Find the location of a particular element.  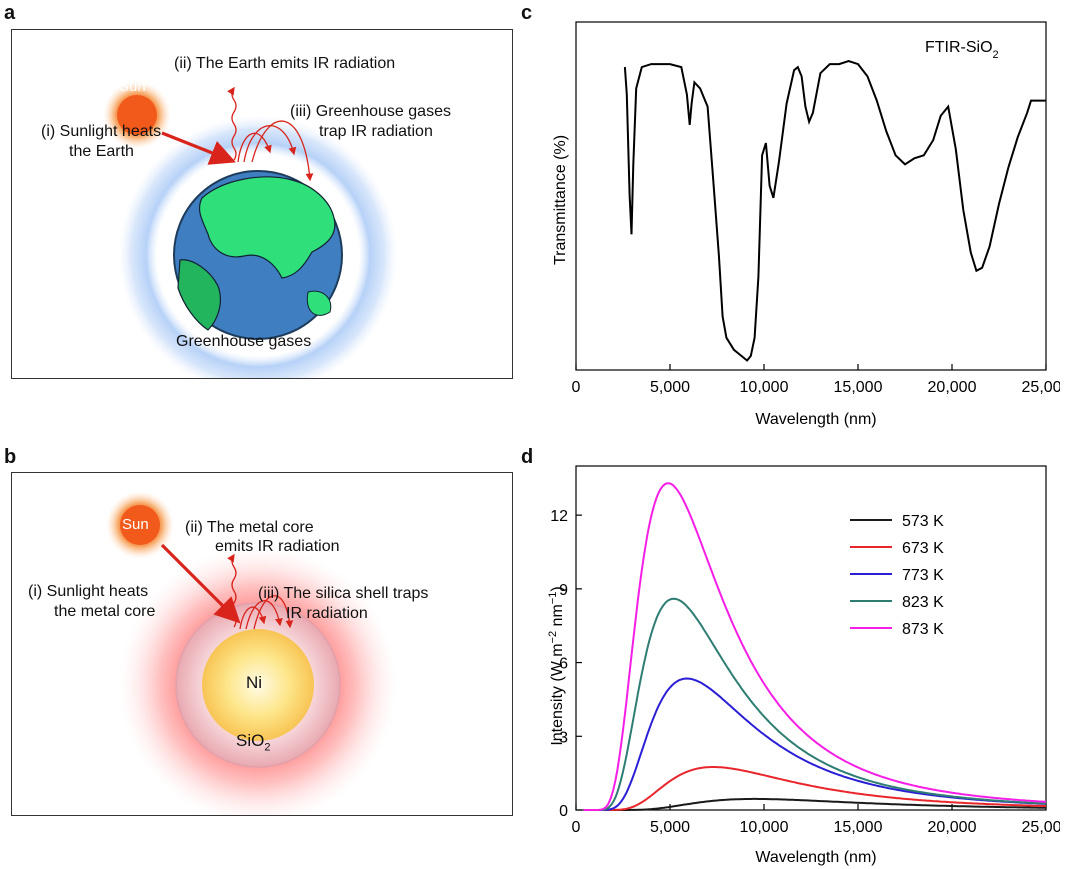

intensity-ytick-label: 3 is located at coordinates (563, 737).